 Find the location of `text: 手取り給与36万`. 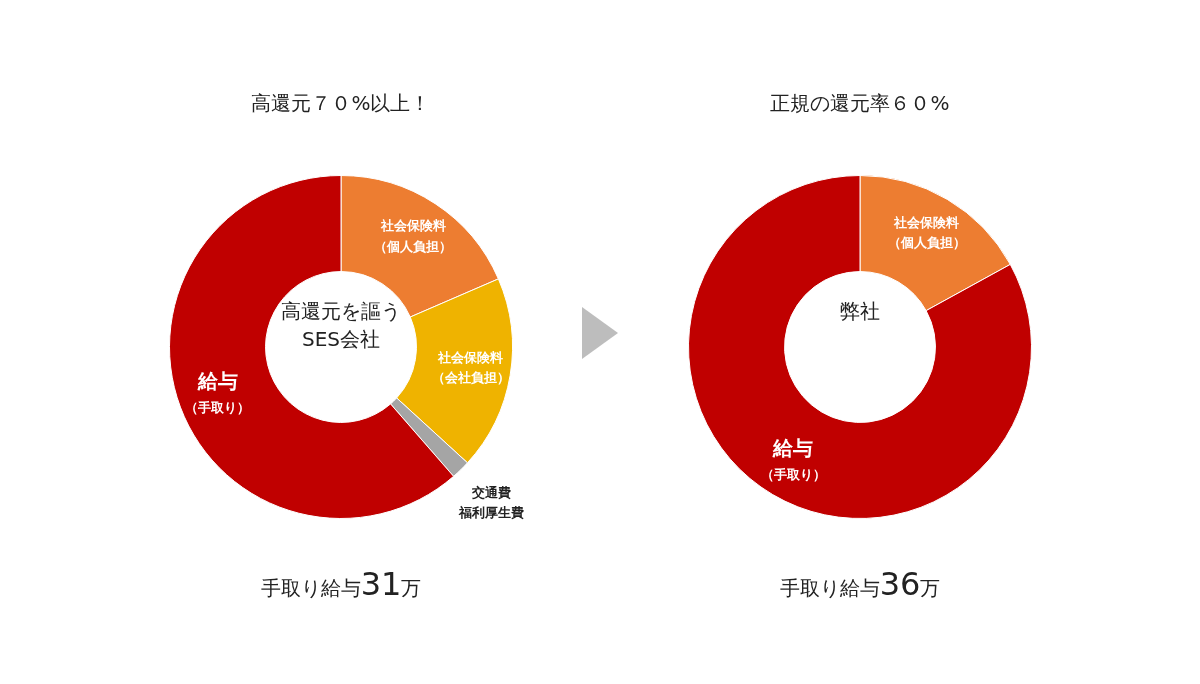

text: 手取り給与36万 is located at coordinates (860, 584).